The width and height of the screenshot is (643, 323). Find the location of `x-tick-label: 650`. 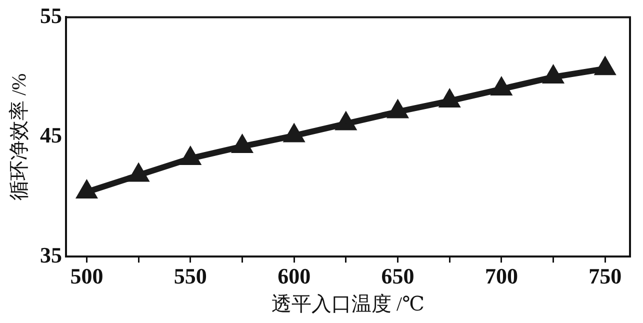

x-tick-label: 650 is located at coordinates (397, 275).